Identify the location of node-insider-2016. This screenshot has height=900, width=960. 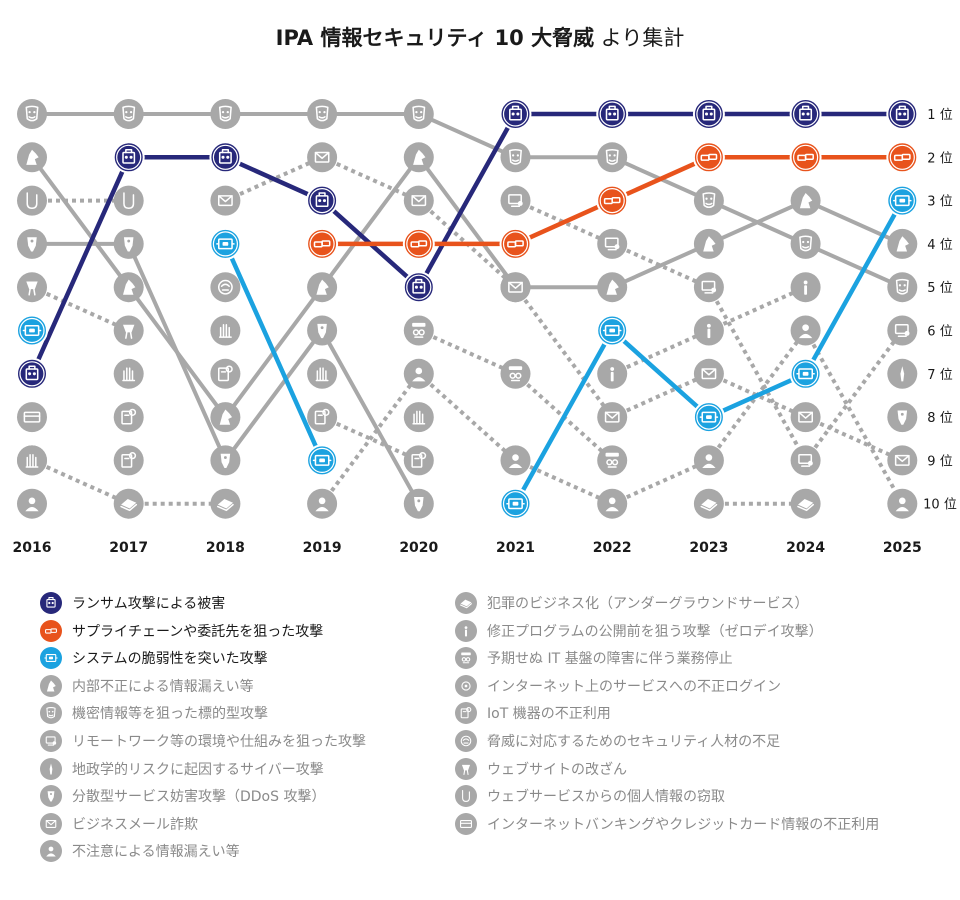
(32, 157).